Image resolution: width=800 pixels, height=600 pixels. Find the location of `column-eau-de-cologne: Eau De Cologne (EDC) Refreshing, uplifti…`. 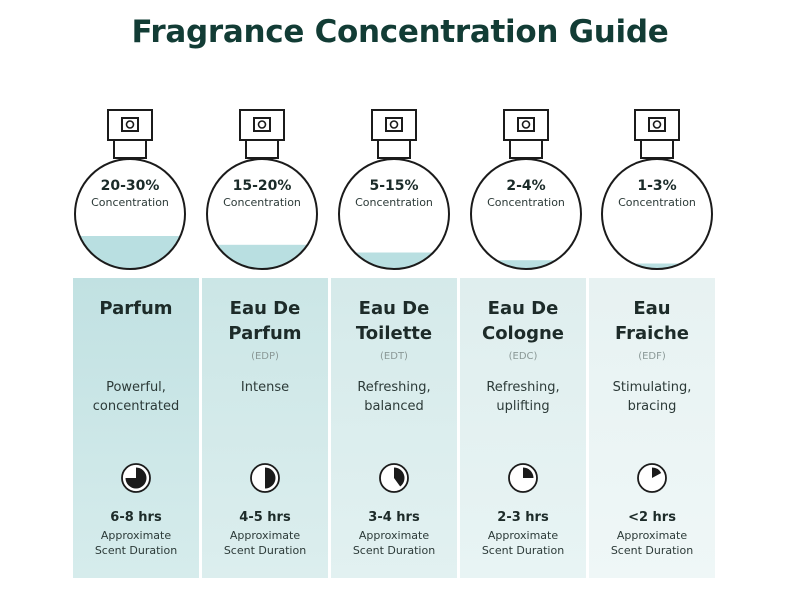

column-eau-de-cologne: Eau De Cologne (EDC) Refreshing, uplifti… is located at coordinates (523, 428).